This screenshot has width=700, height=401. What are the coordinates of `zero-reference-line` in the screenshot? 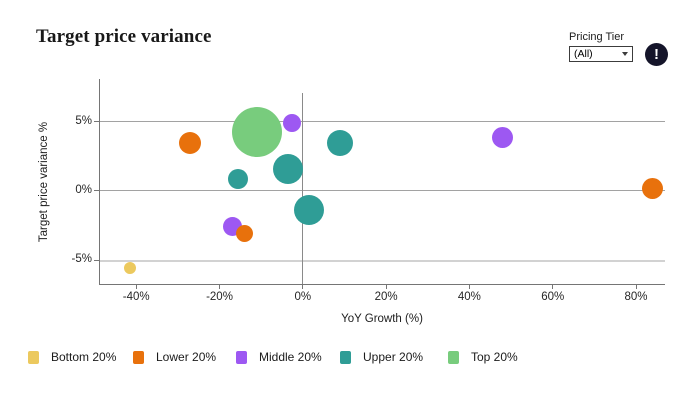 It's located at (303, 189).